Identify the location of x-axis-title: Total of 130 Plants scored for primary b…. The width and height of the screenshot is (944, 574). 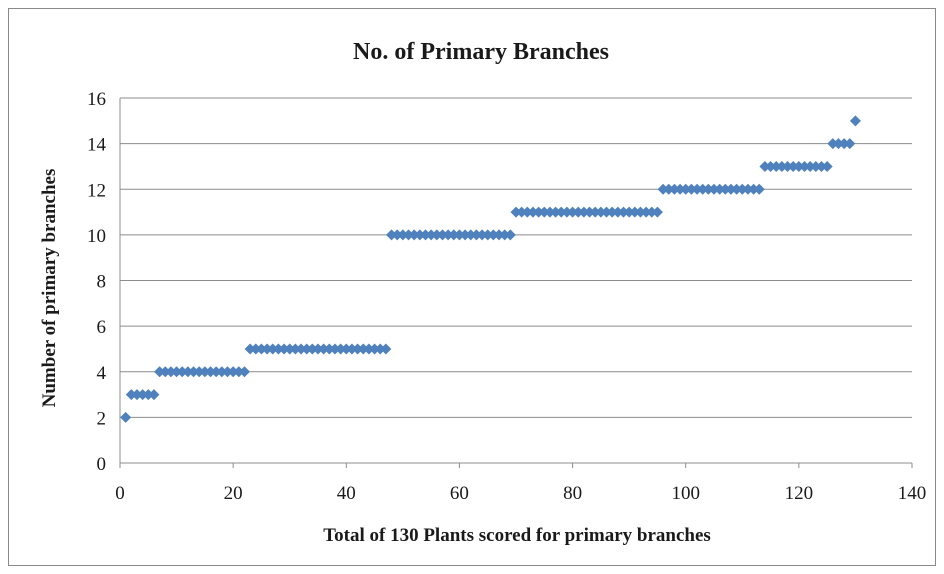
(517, 535).